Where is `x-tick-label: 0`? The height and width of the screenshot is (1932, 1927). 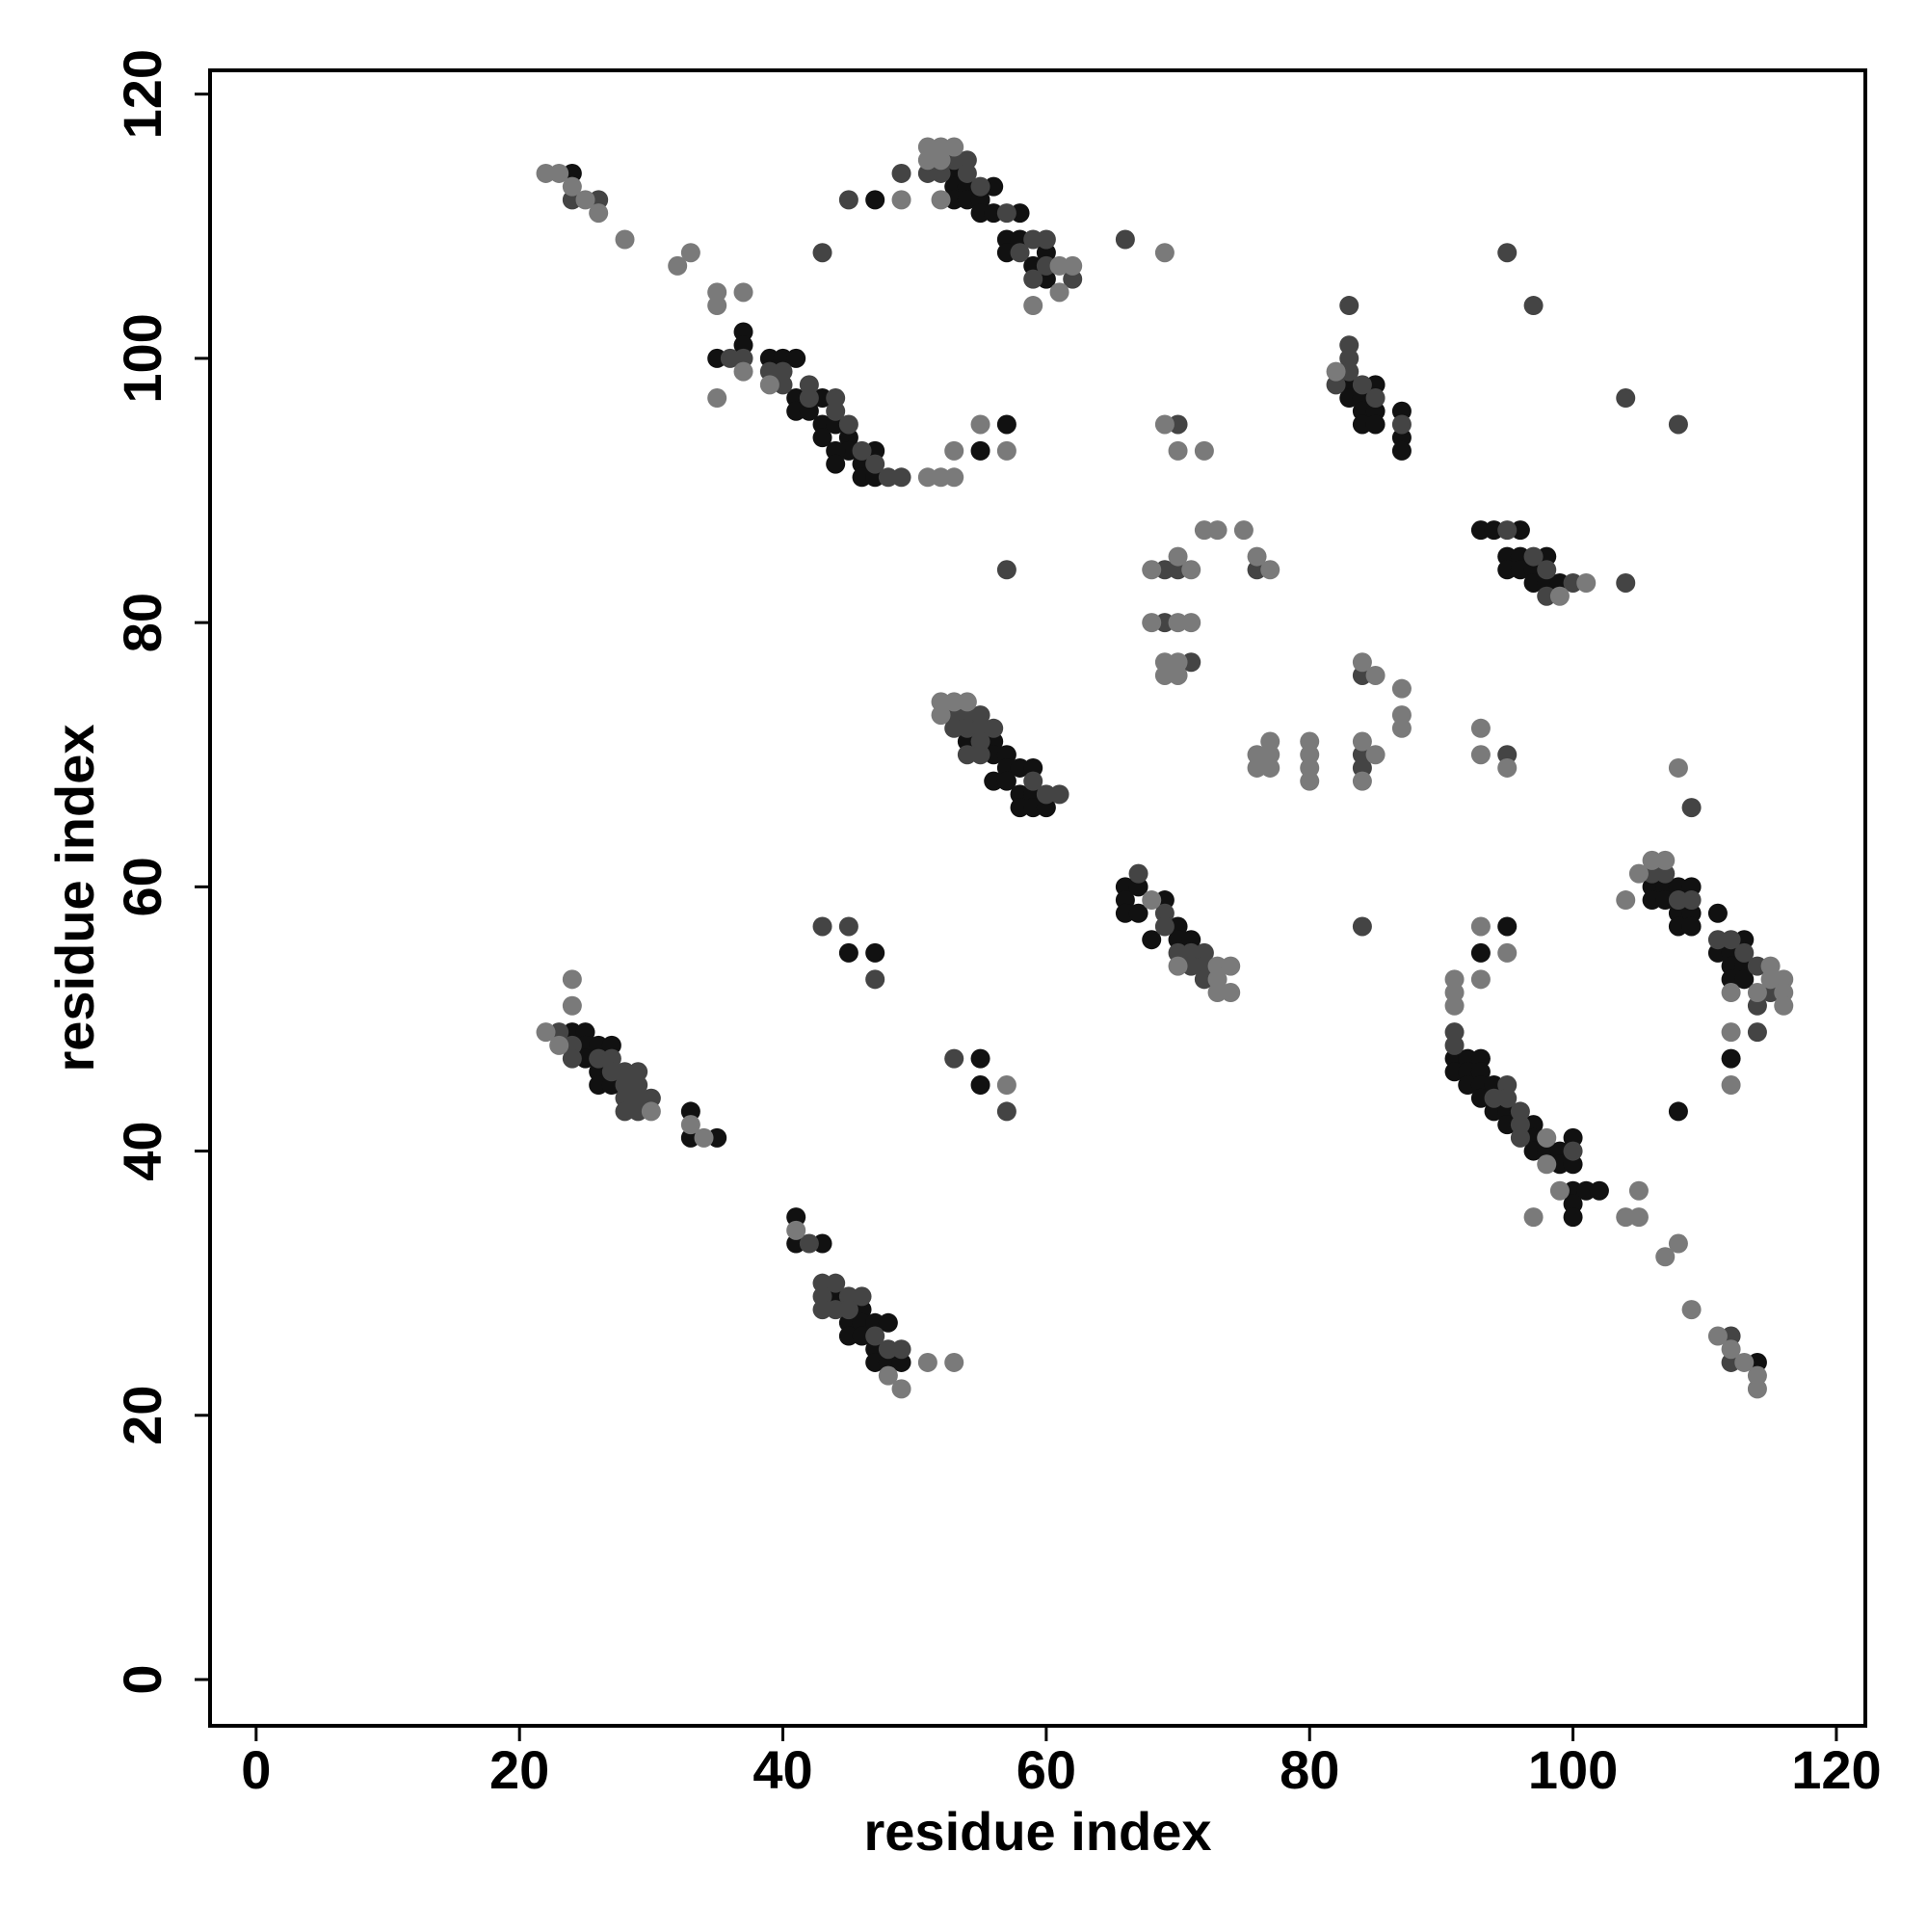 x-tick-label: 0 is located at coordinates (256, 1769).